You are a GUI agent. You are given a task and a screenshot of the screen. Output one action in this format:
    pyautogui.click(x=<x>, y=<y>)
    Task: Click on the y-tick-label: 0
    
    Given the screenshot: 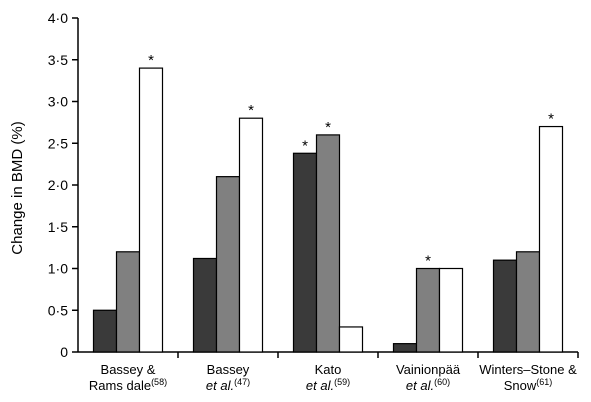 What is the action you would take?
    pyautogui.click(x=64, y=352)
    